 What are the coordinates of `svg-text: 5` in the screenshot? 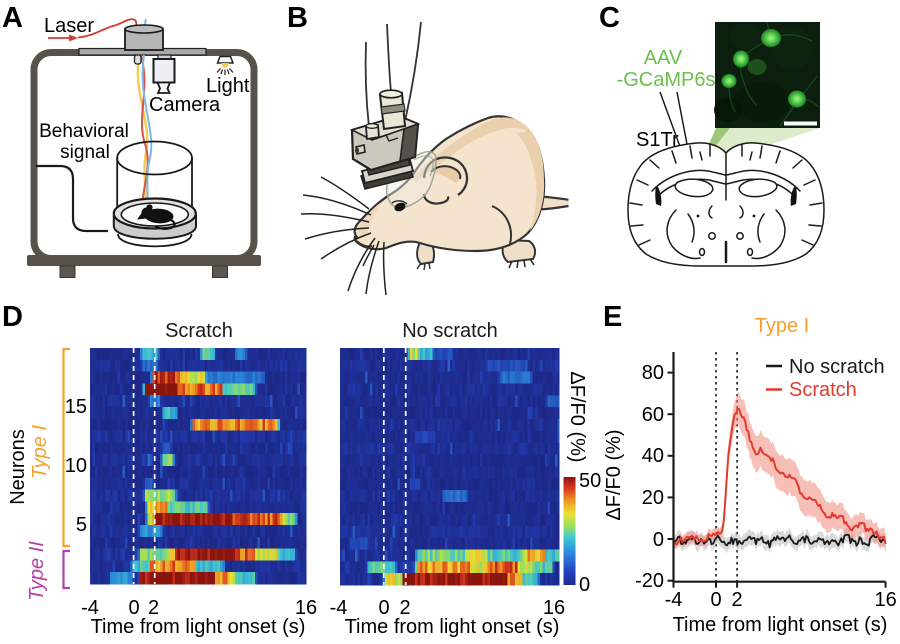 It's located at (81, 525).